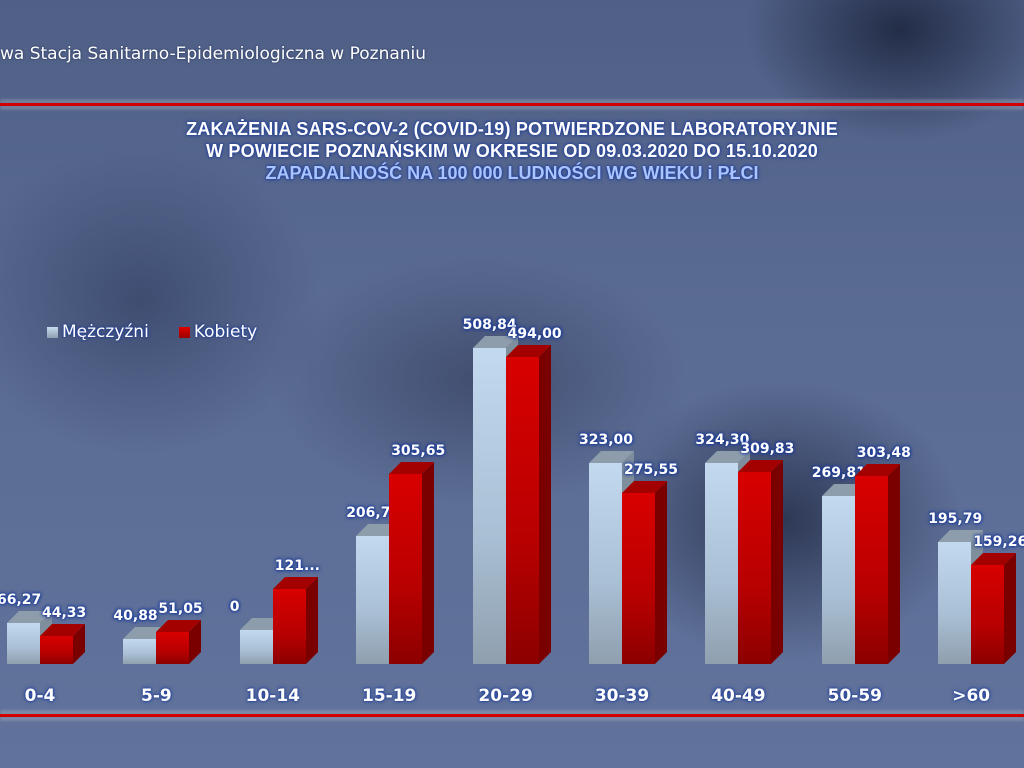 This screenshot has height=768, width=1024. Describe the element at coordinates (180, 609) in the screenshot. I see `value-label-women: 51,05` at that location.